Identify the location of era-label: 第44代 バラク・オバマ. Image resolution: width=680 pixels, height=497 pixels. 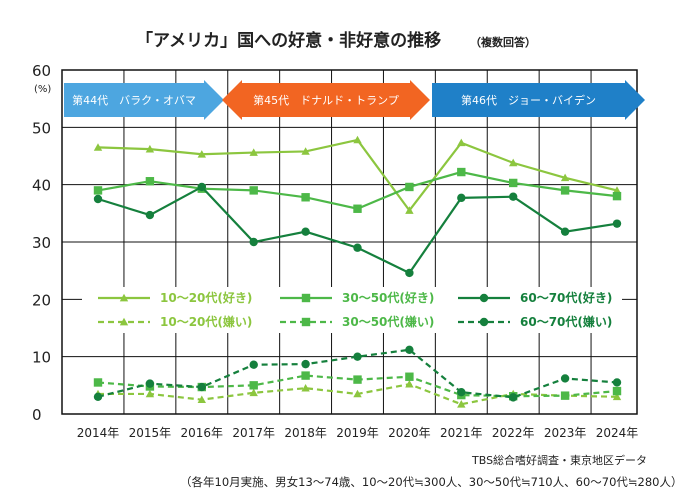
(134, 100).